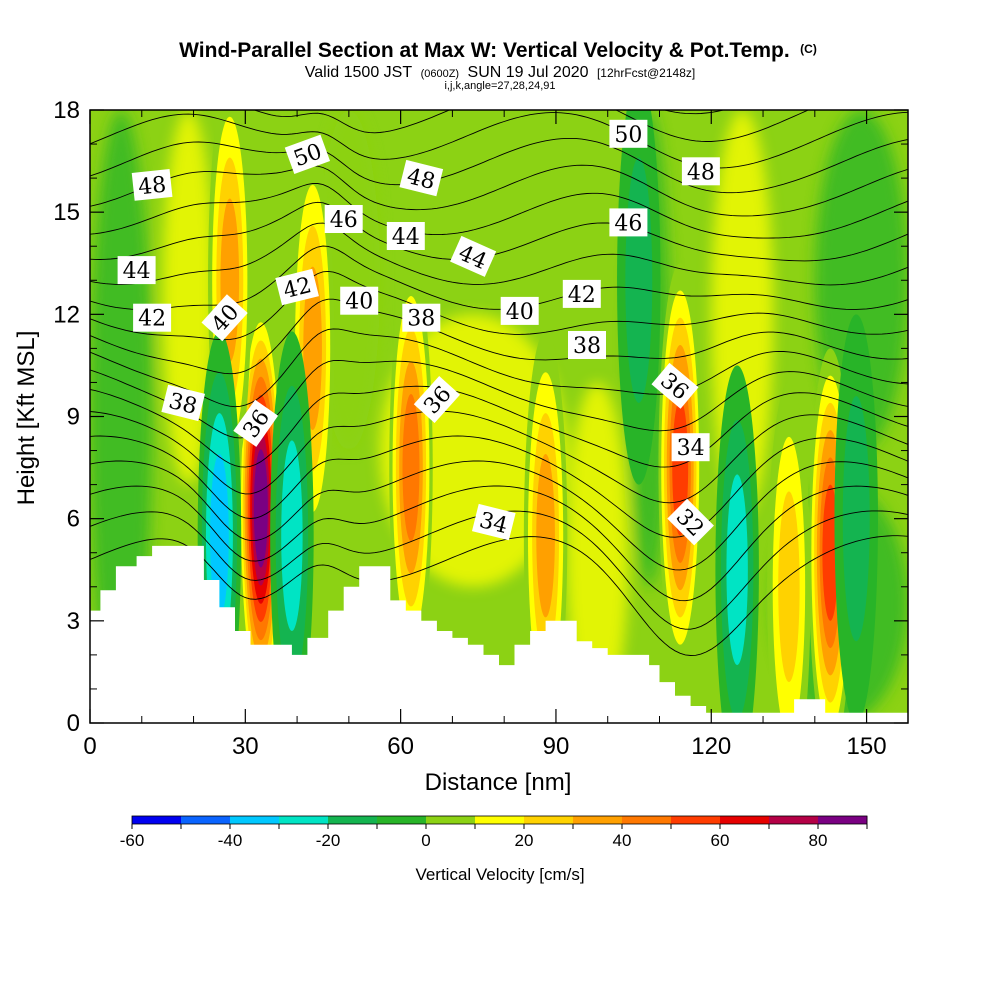 The height and width of the screenshot is (1000, 1000). What do you see at coordinates (646, 73) in the screenshot?
I see `subtitle-forecast: [12hrFcst@2148z]` at bounding box center [646, 73].